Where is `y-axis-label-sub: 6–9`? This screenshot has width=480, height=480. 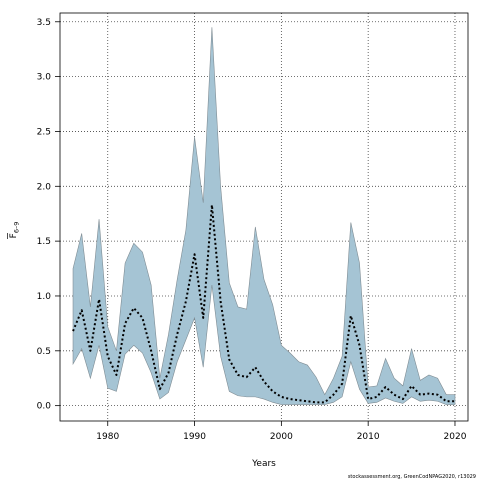 y-axis-label-sub: 6–9 is located at coordinates (17, 228).